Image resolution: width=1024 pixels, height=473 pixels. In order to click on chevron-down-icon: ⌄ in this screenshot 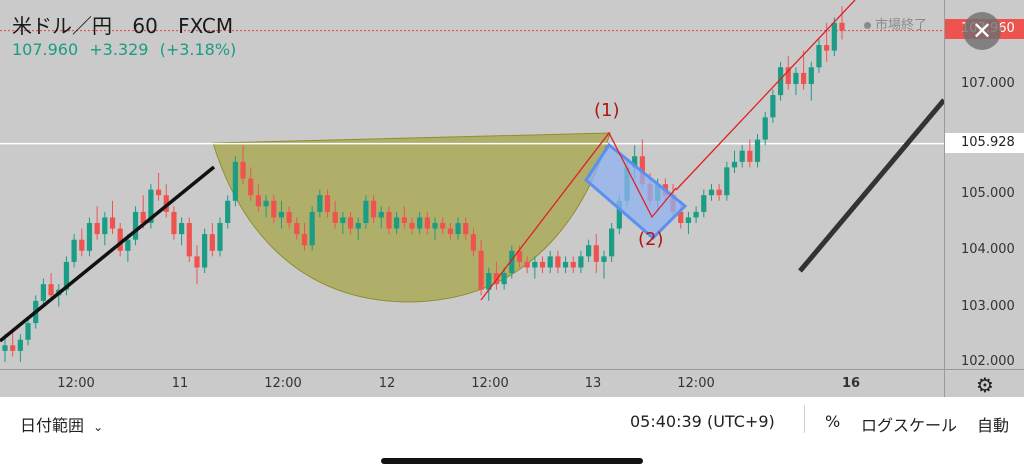, I will do `click(98, 427)`.